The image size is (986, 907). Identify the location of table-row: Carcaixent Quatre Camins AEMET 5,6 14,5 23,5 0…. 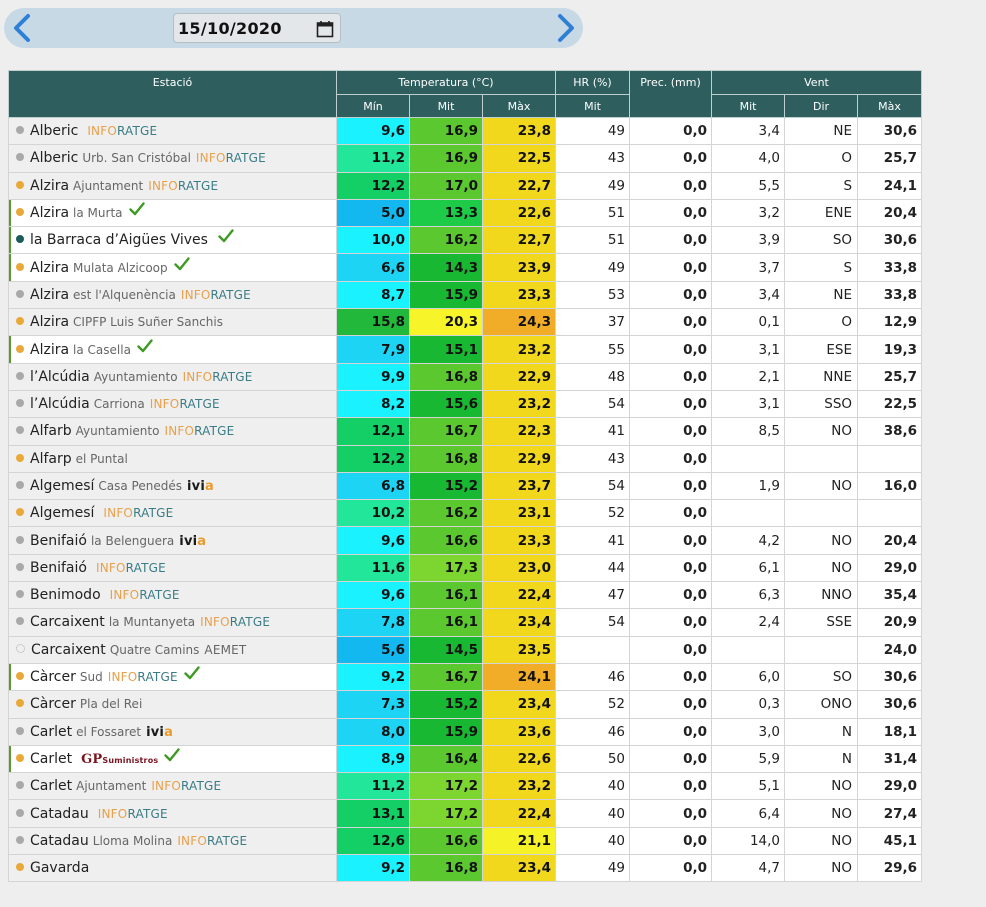
(465, 649).